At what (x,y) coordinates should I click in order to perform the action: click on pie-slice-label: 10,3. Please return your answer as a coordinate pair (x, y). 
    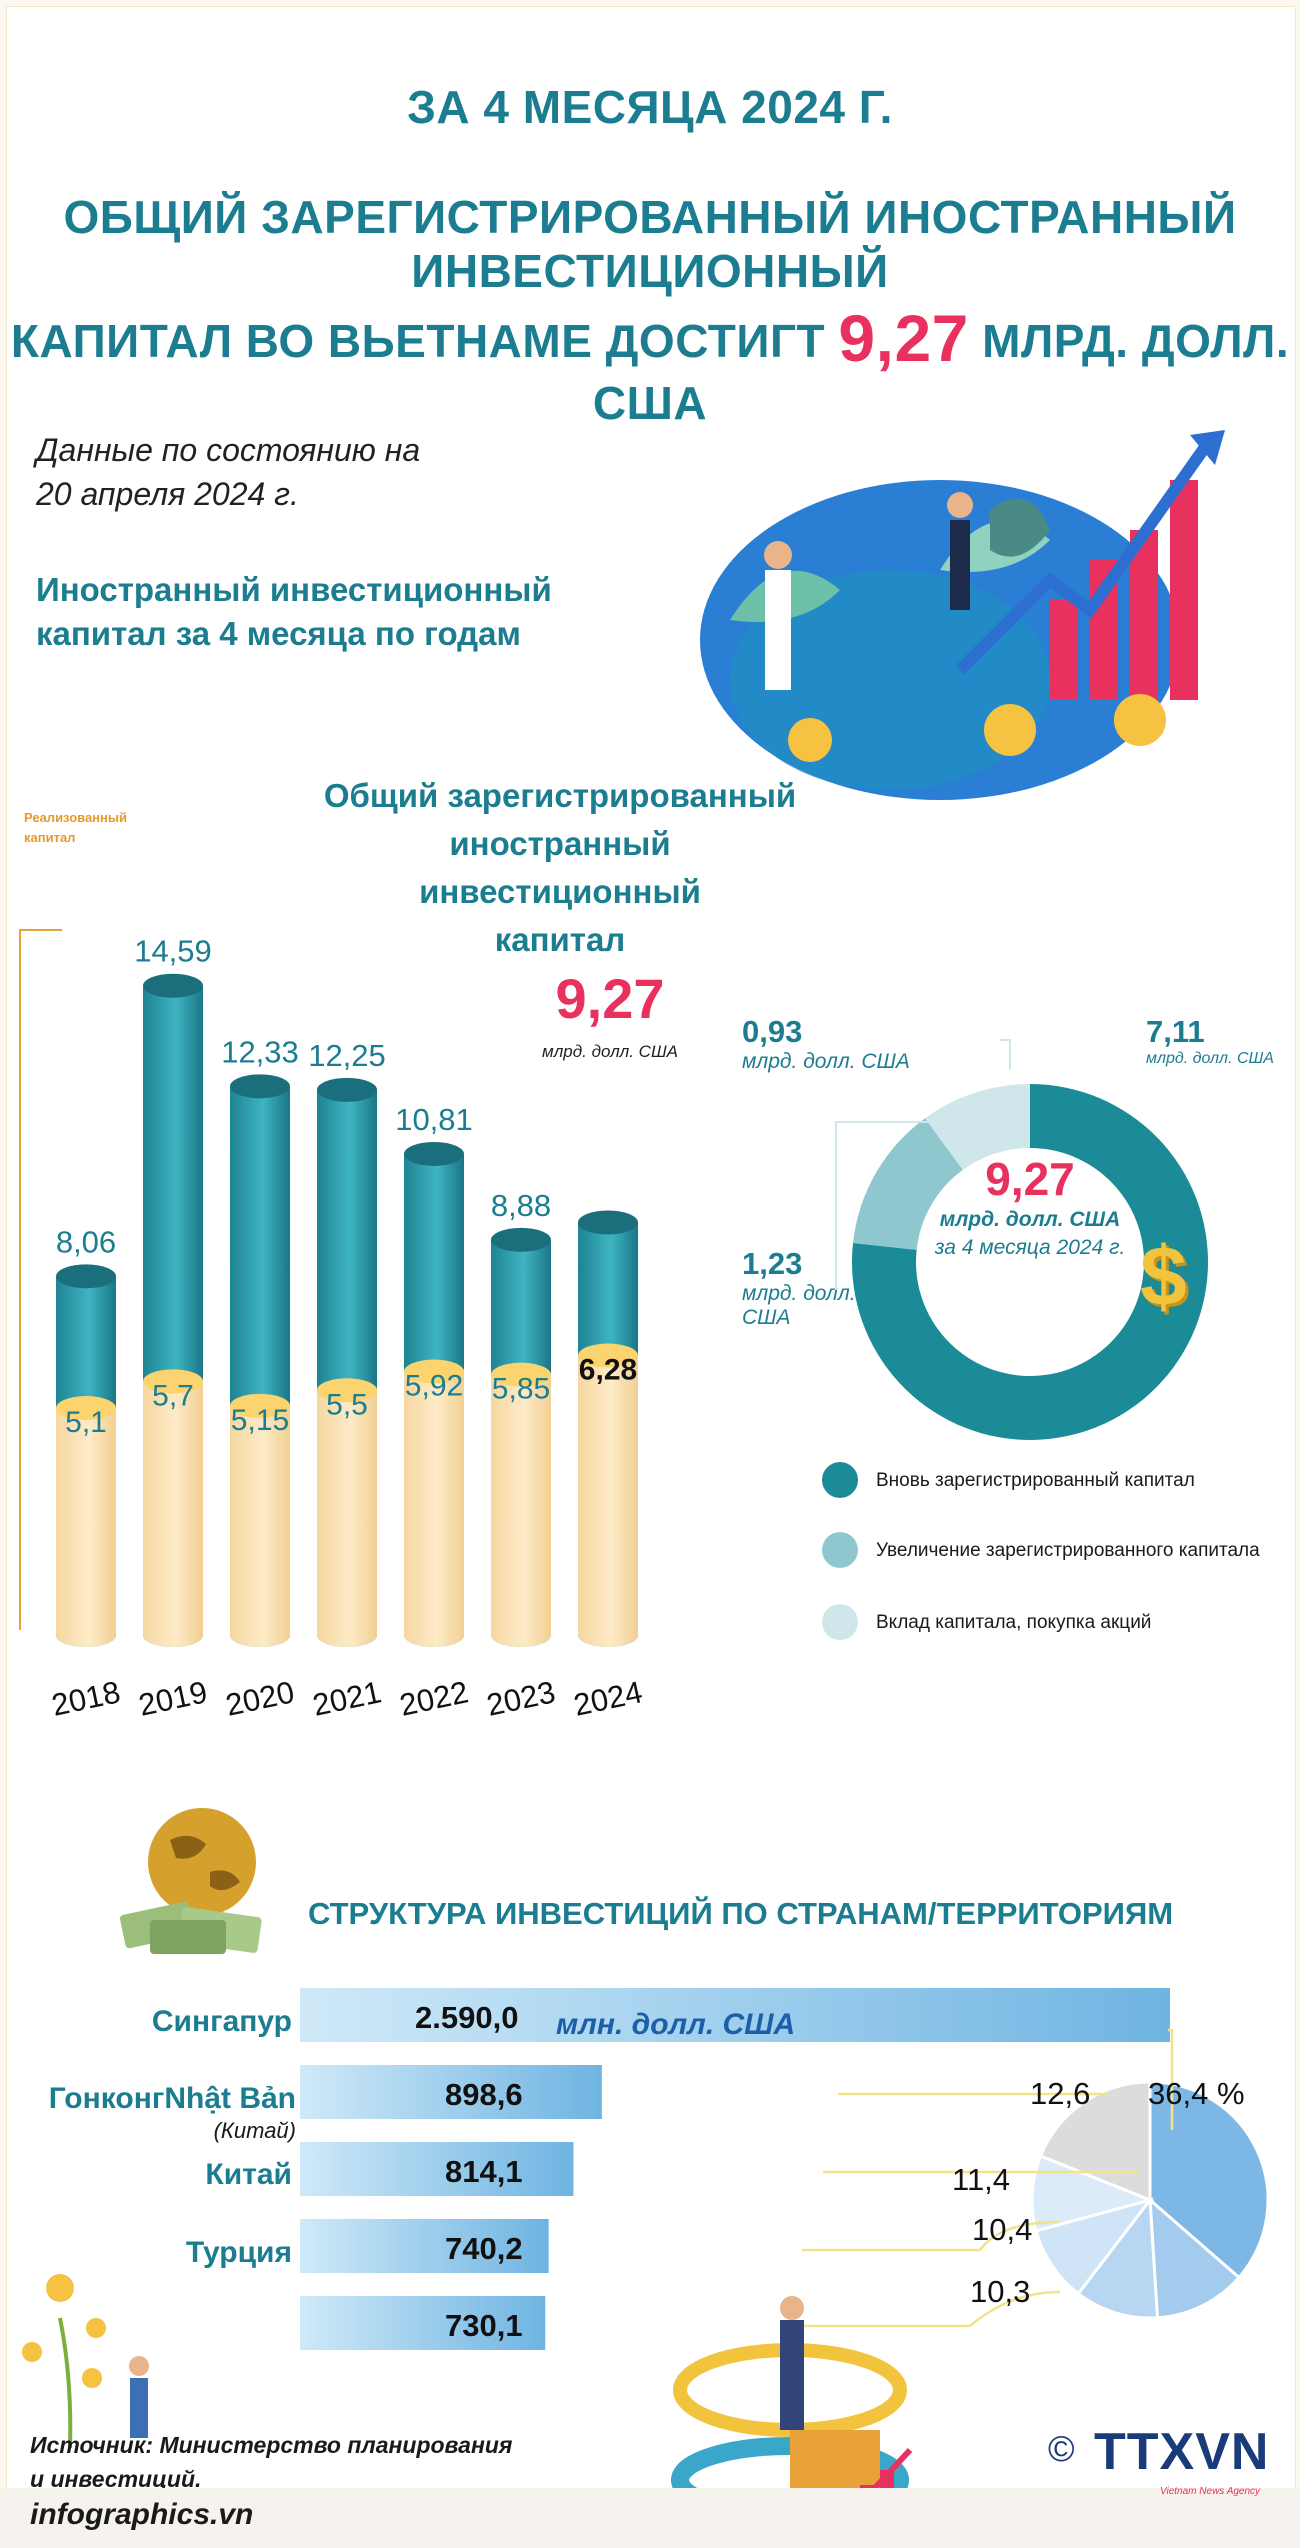
    Looking at the image, I should click on (1000, 2291).